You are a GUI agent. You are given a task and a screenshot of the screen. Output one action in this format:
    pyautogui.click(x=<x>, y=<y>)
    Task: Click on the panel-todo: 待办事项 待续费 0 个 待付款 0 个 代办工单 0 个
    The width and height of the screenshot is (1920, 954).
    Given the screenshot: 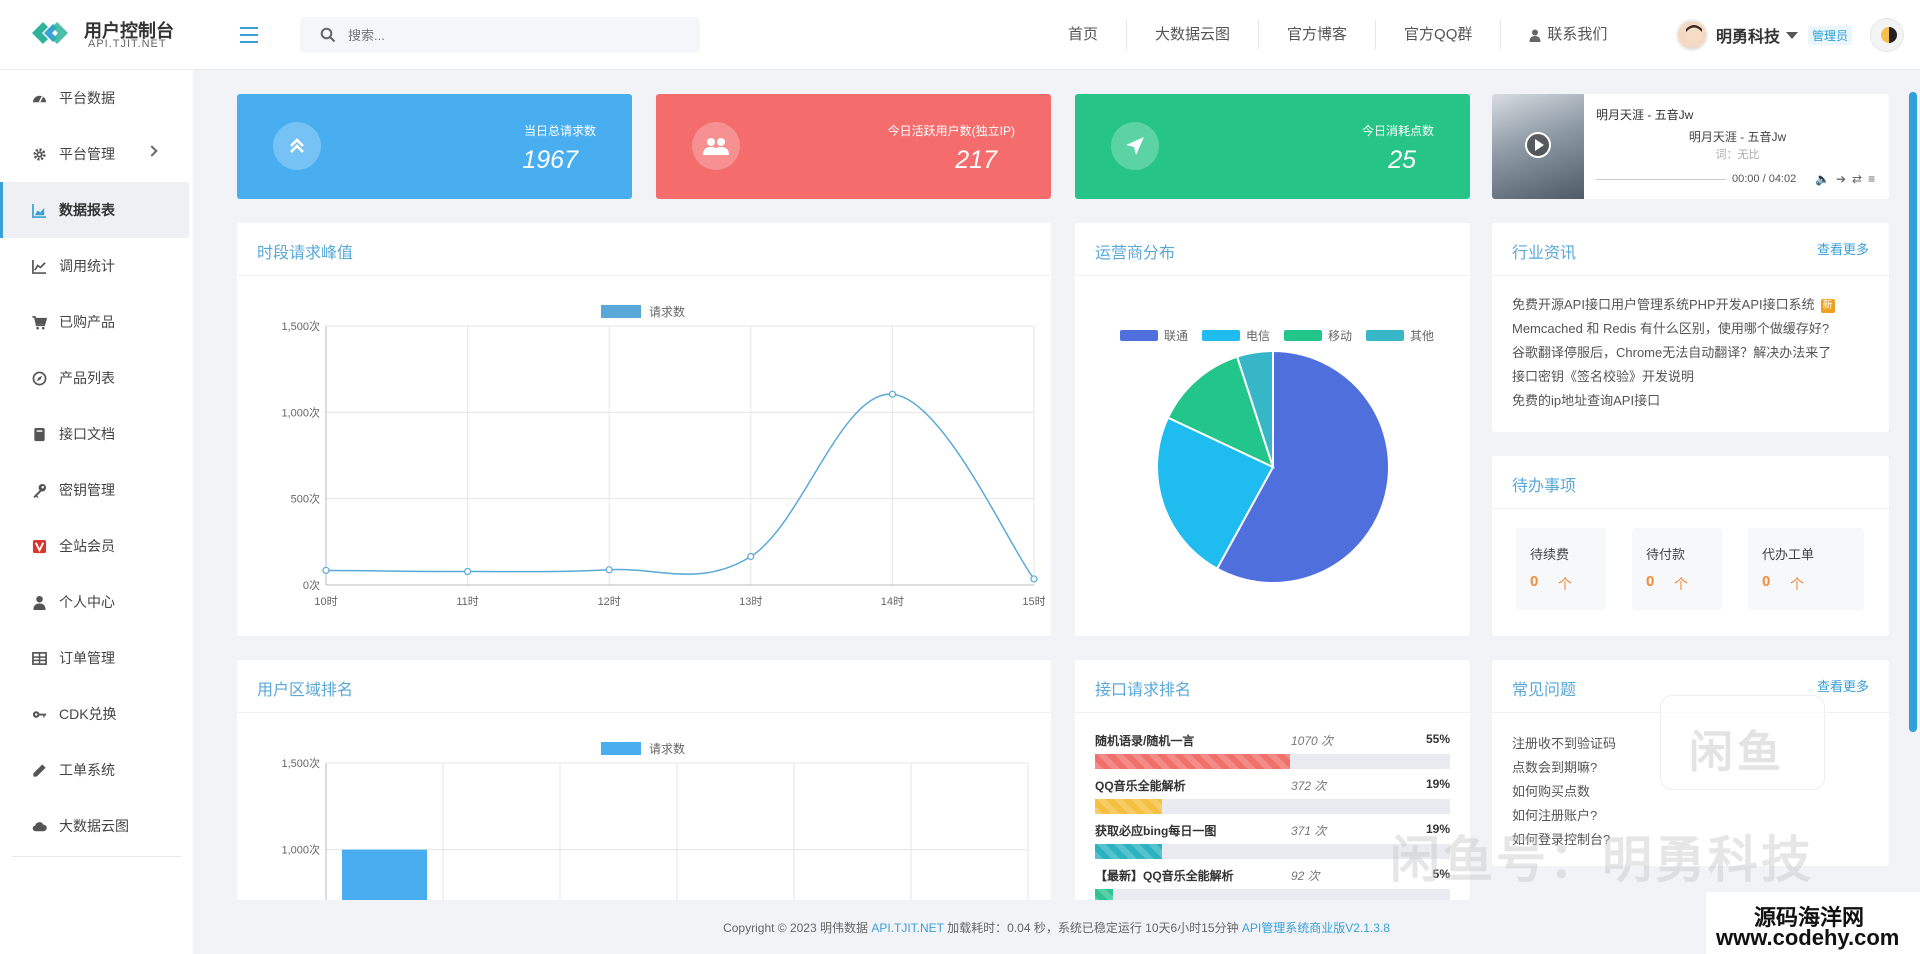 What is the action you would take?
    pyautogui.click(x=1690, y=546)
    